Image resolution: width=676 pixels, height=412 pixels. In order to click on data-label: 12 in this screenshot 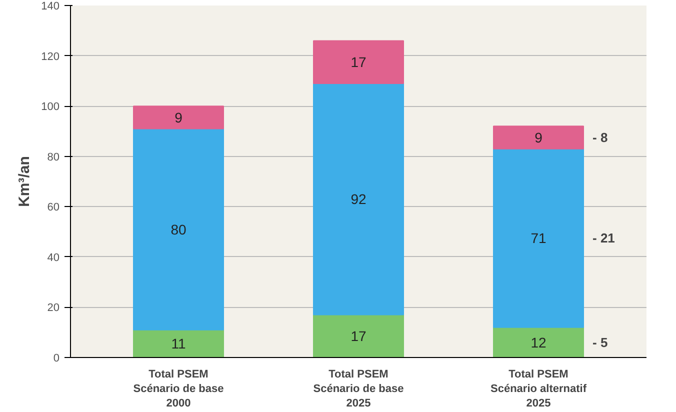, I will do `click(538, 342)`.